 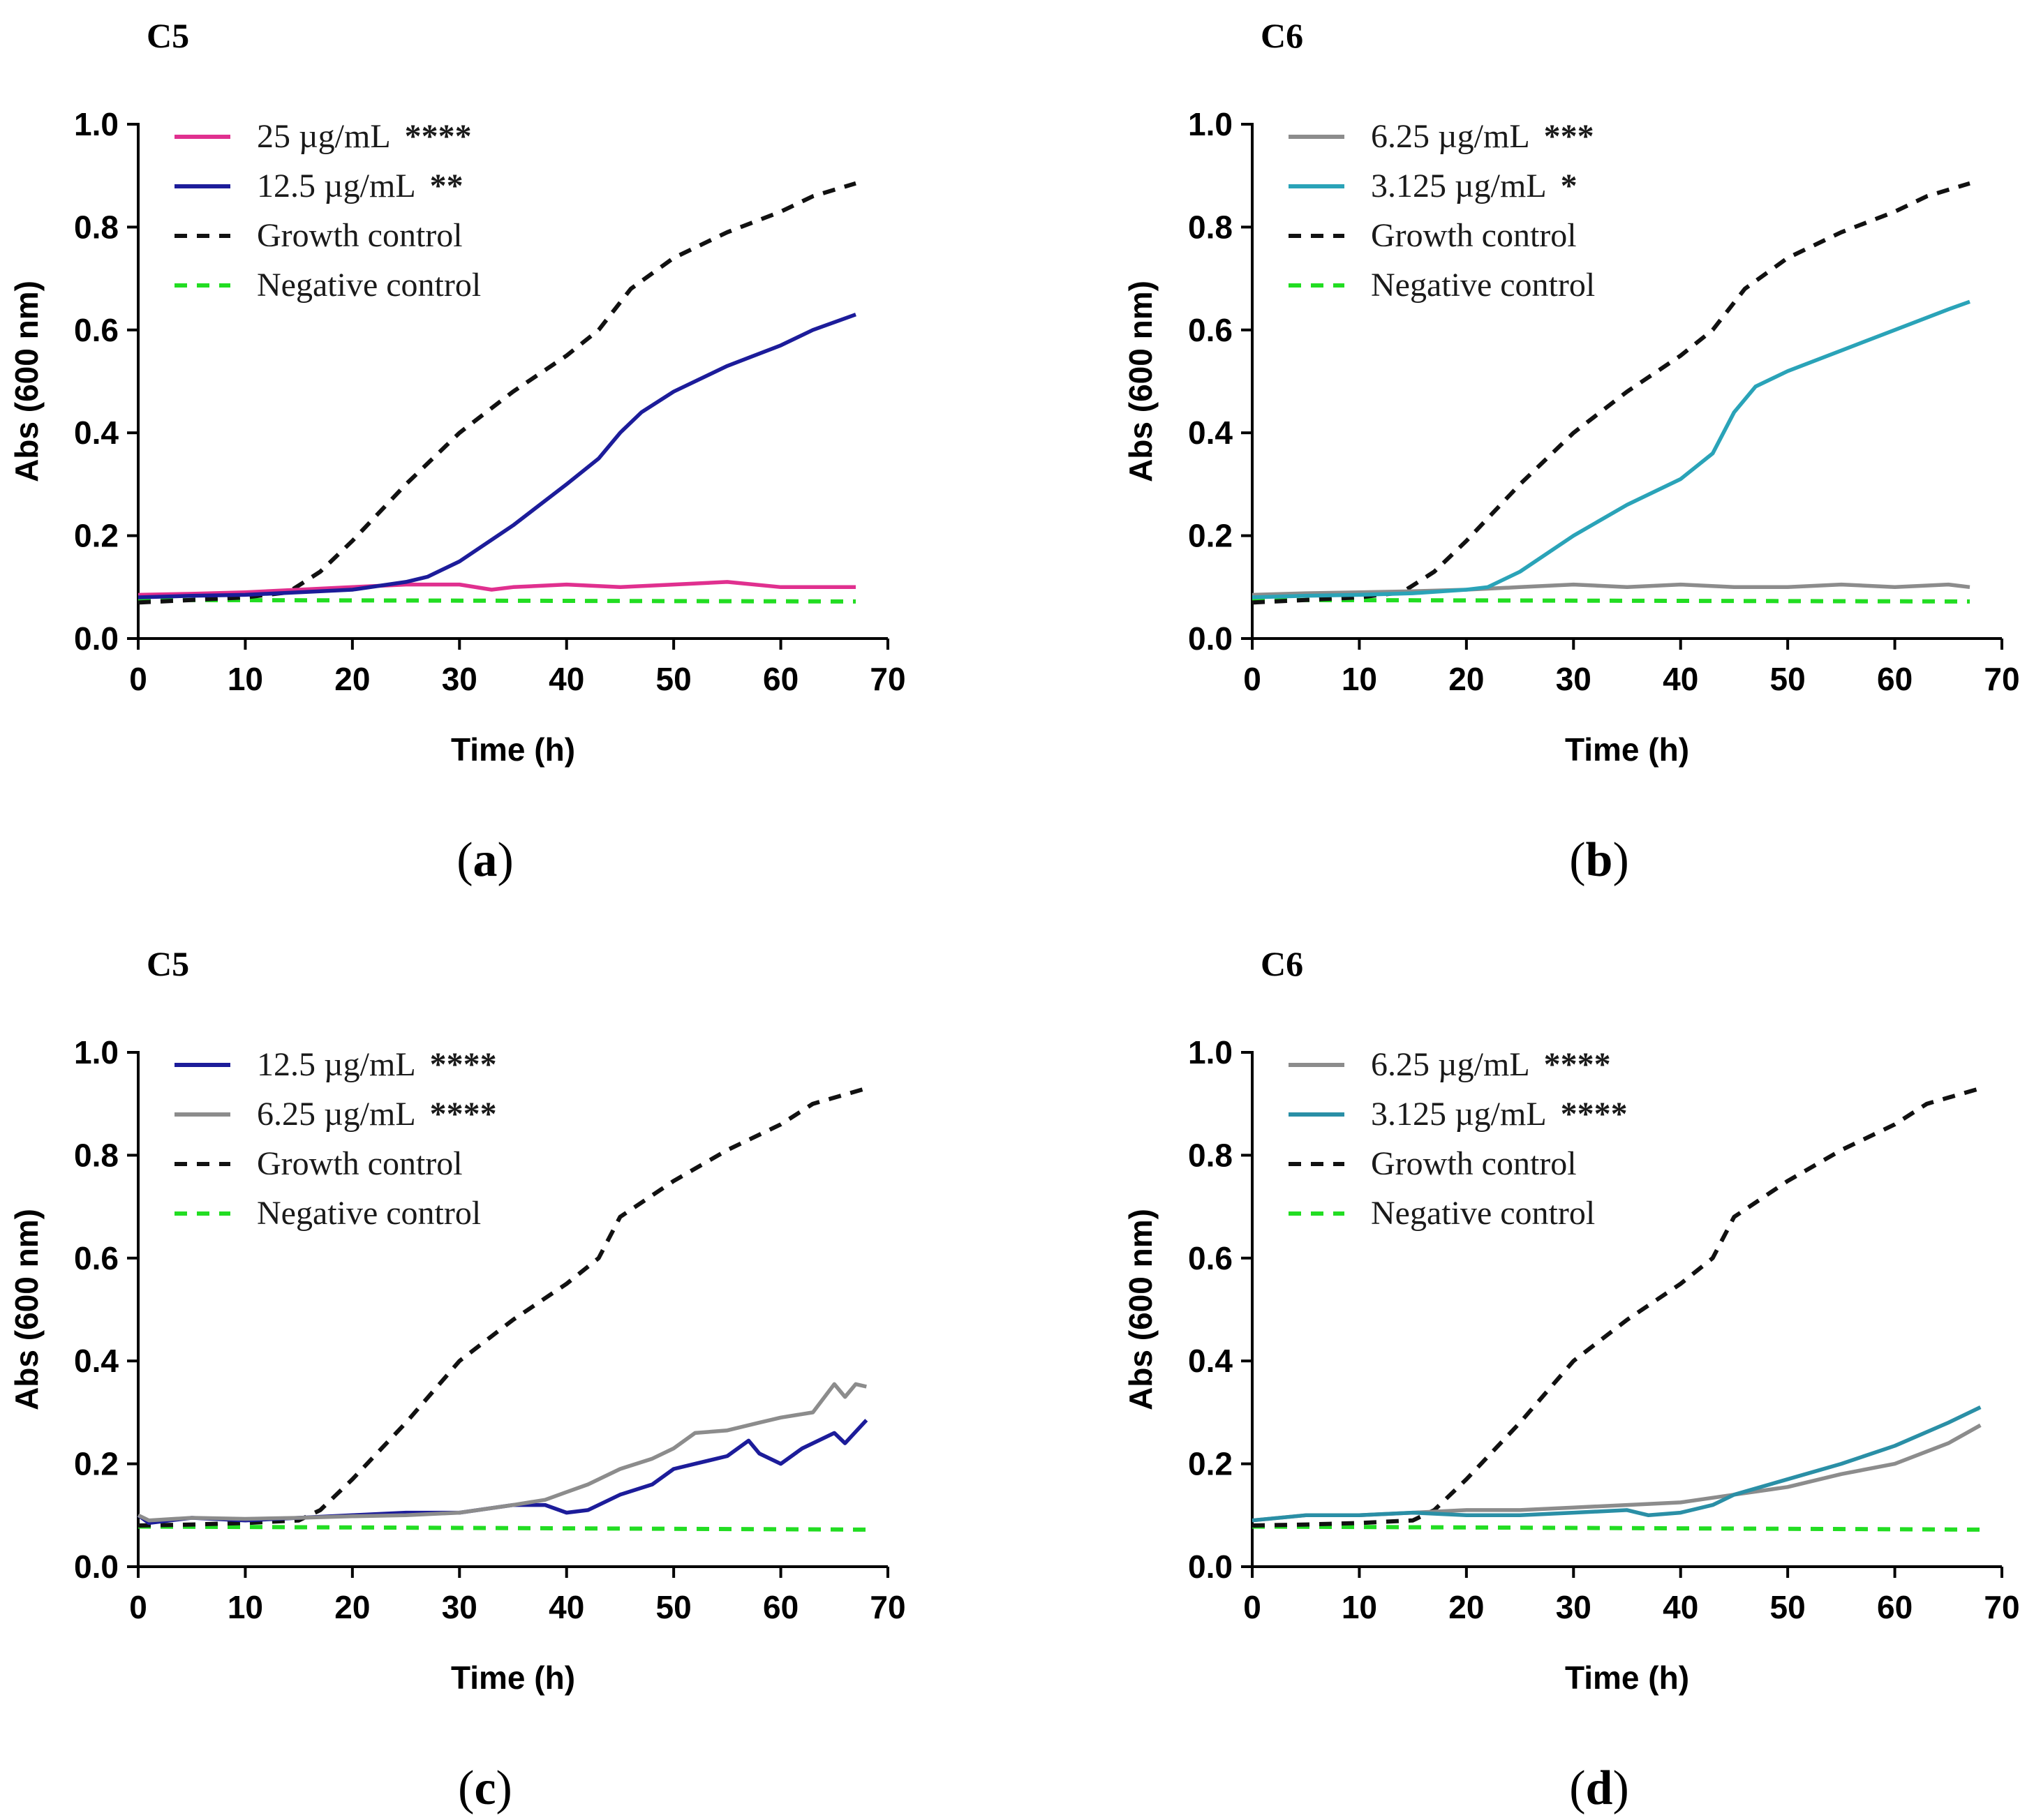 I want to click on legend-significance-stars: *, so click(x=1570, y=185).